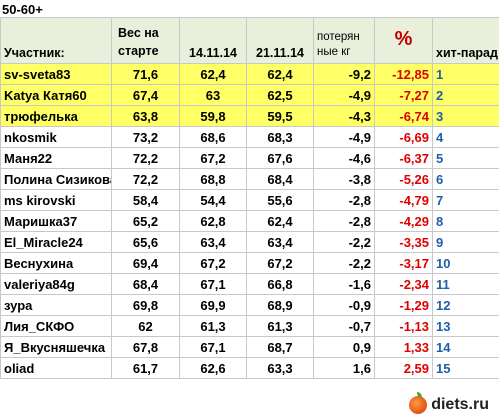  What do you see at coordinates (56, 263) in the screenshot?
I see `cell-name: Веснухина` at bounding box center [56, 263].